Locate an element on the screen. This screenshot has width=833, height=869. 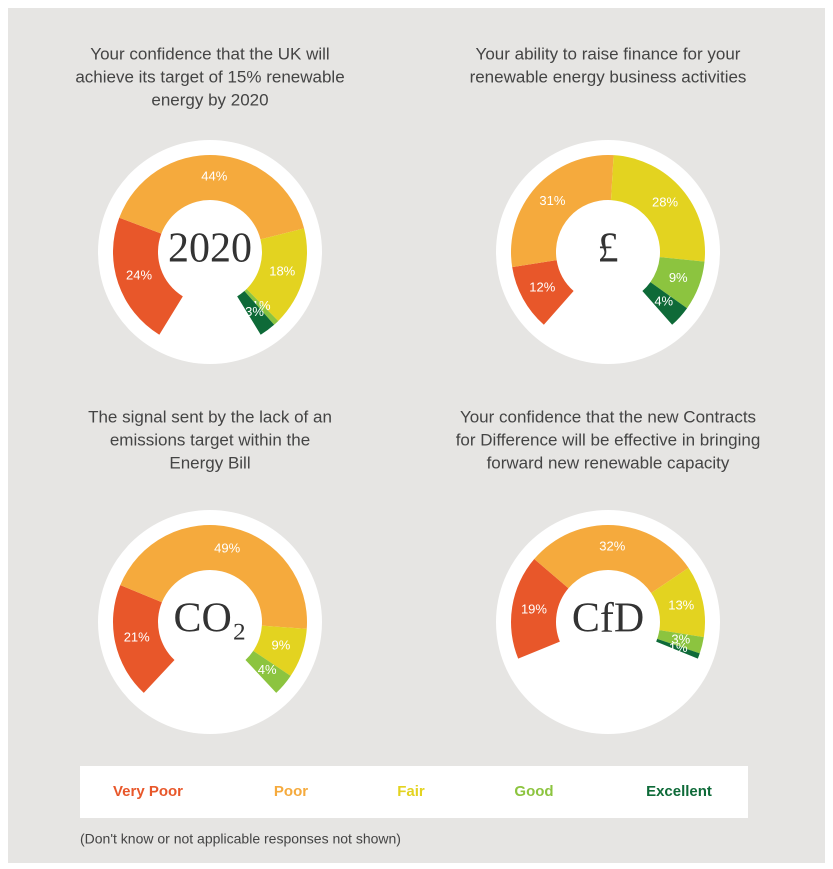
chart-title: The signal sent by the lack of an is located at coordinates (210, 416).